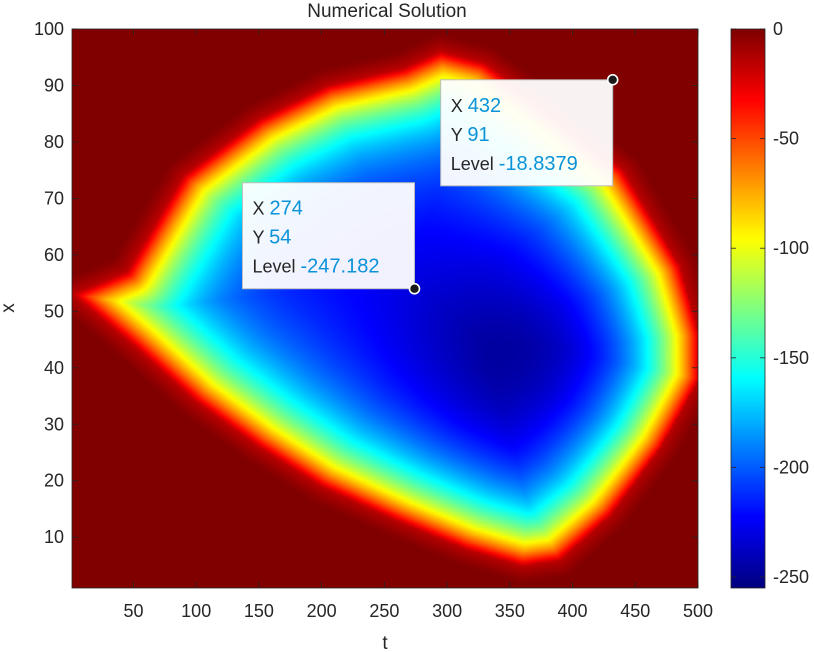 The width and height of the screenshot is (814, 652). Describe the element at coordinates (54, 481) in the screenshot. I see `y-tick-label: 20` at that location.